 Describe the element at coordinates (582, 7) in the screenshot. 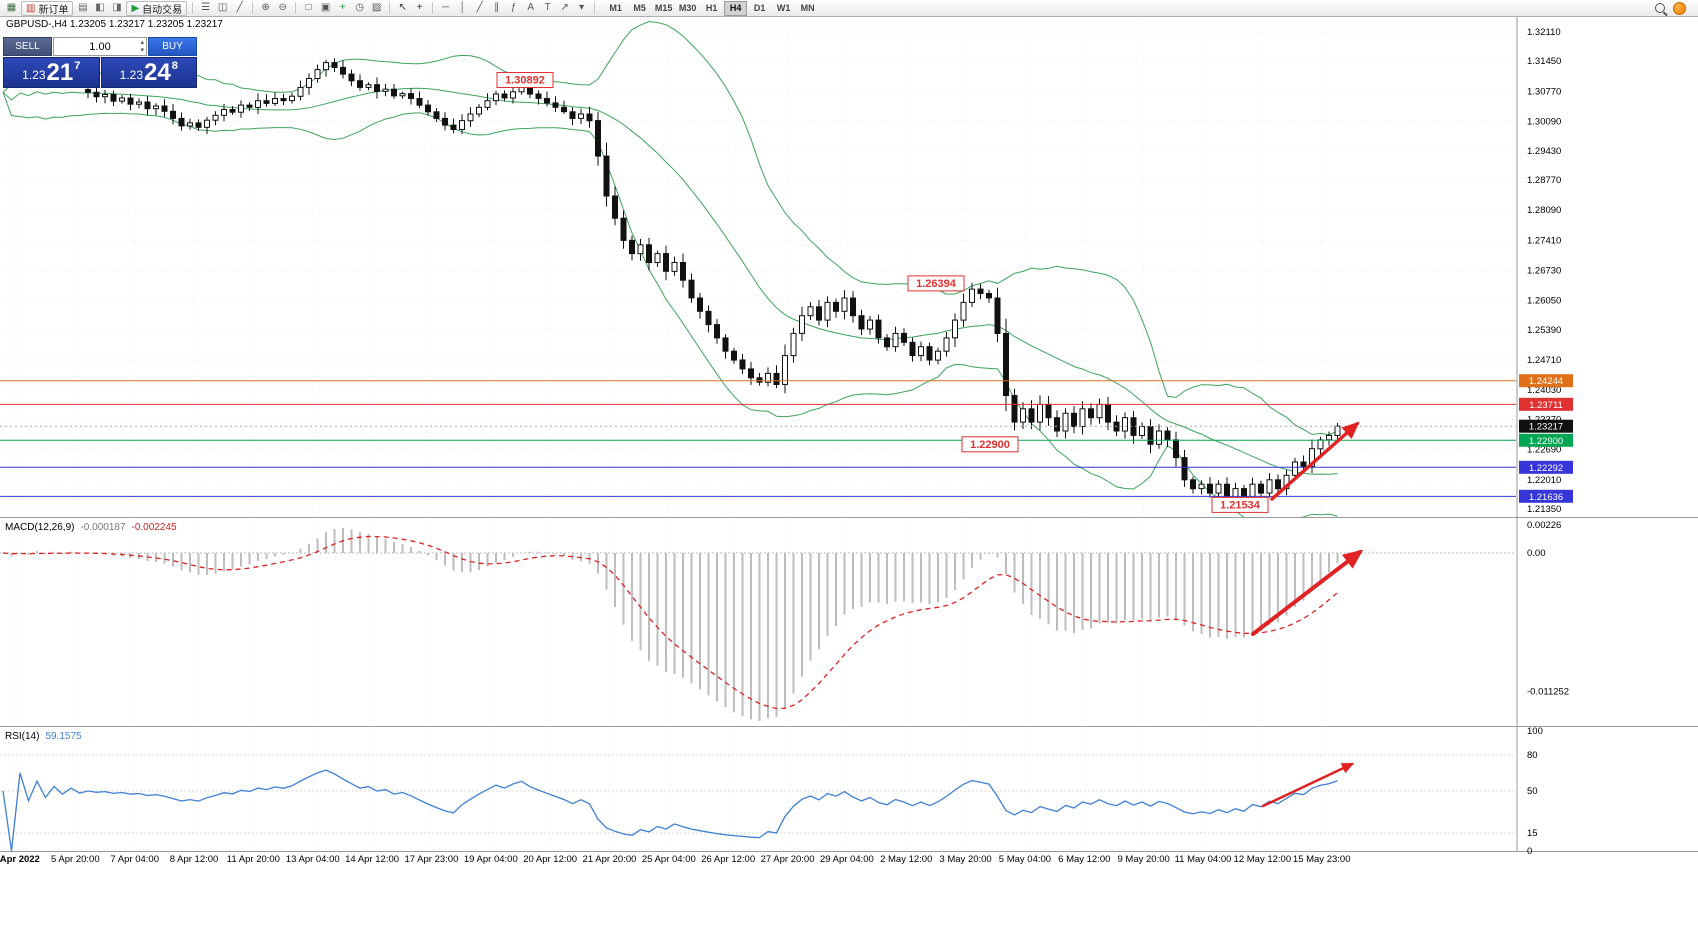

I see `dropdown-chevron-icon: ▾` at that location.